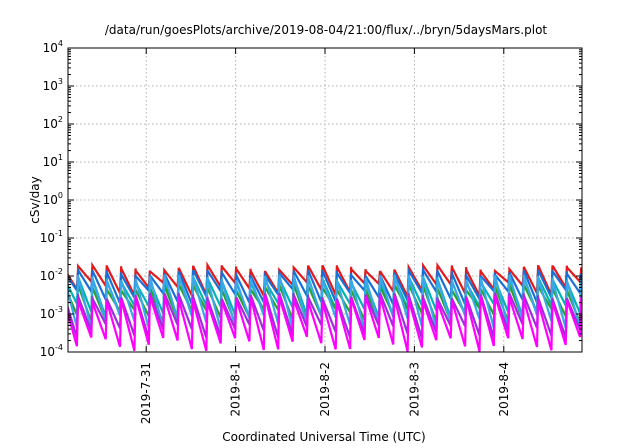  Describe the element at coordinates (60, 119) in the screenshot. I see `y-tick-exponent: 2` at that location.